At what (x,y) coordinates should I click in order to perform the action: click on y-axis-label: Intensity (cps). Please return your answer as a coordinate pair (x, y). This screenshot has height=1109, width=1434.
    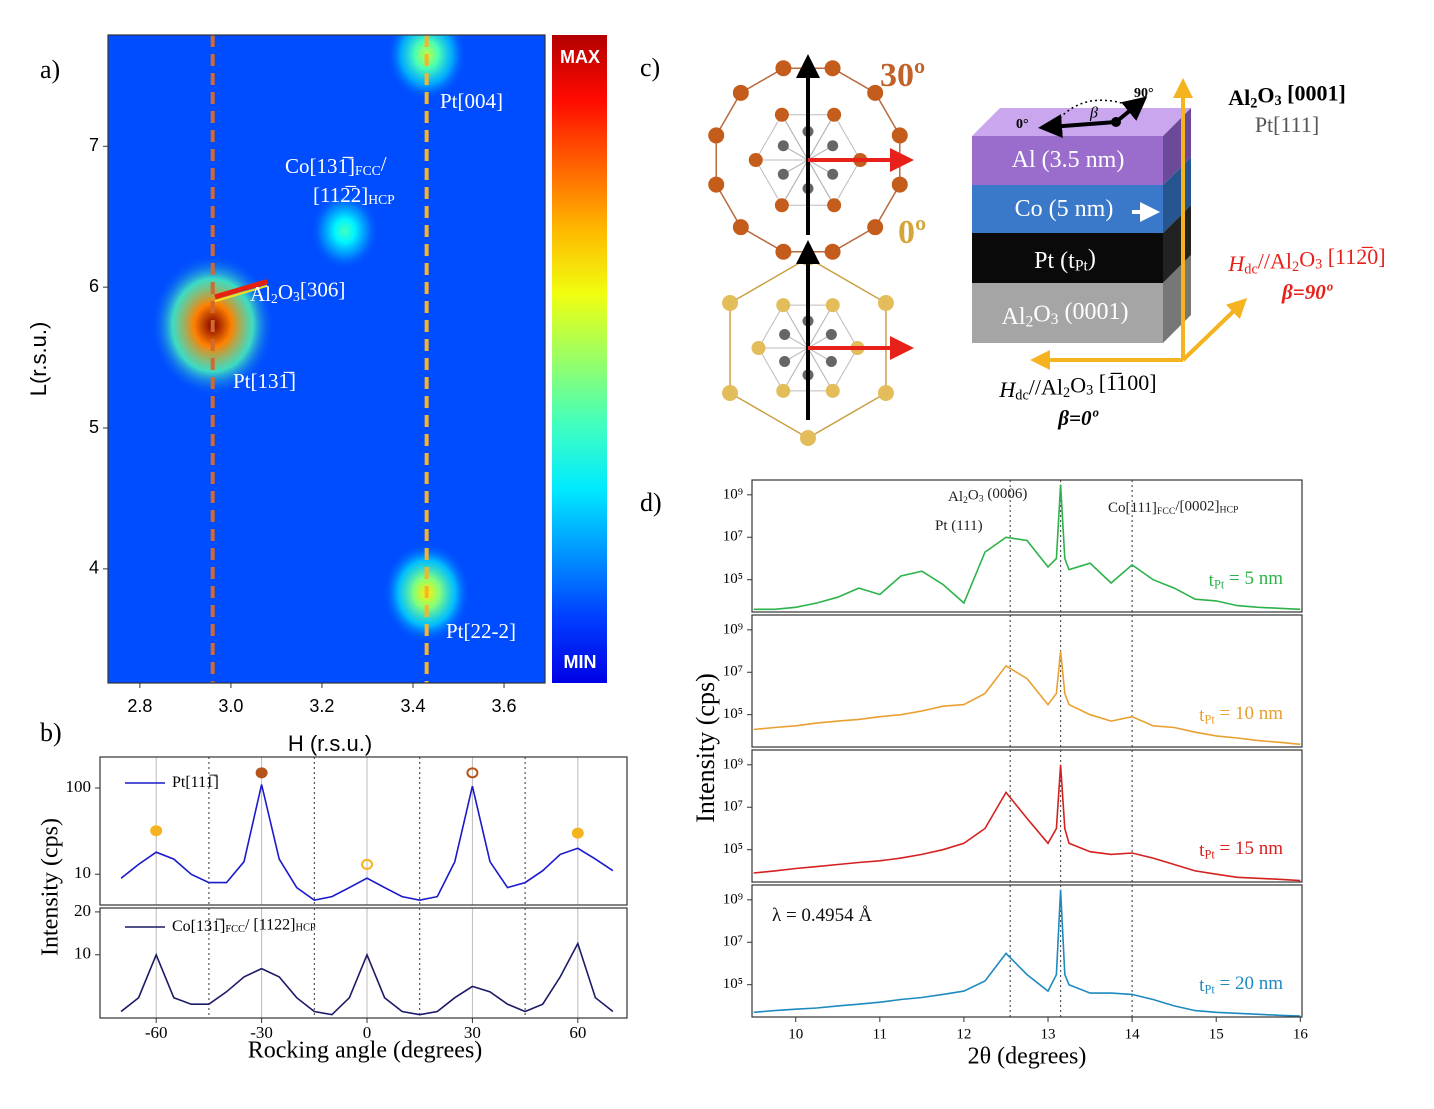
    Looking at the image, I should click on (705, 747).